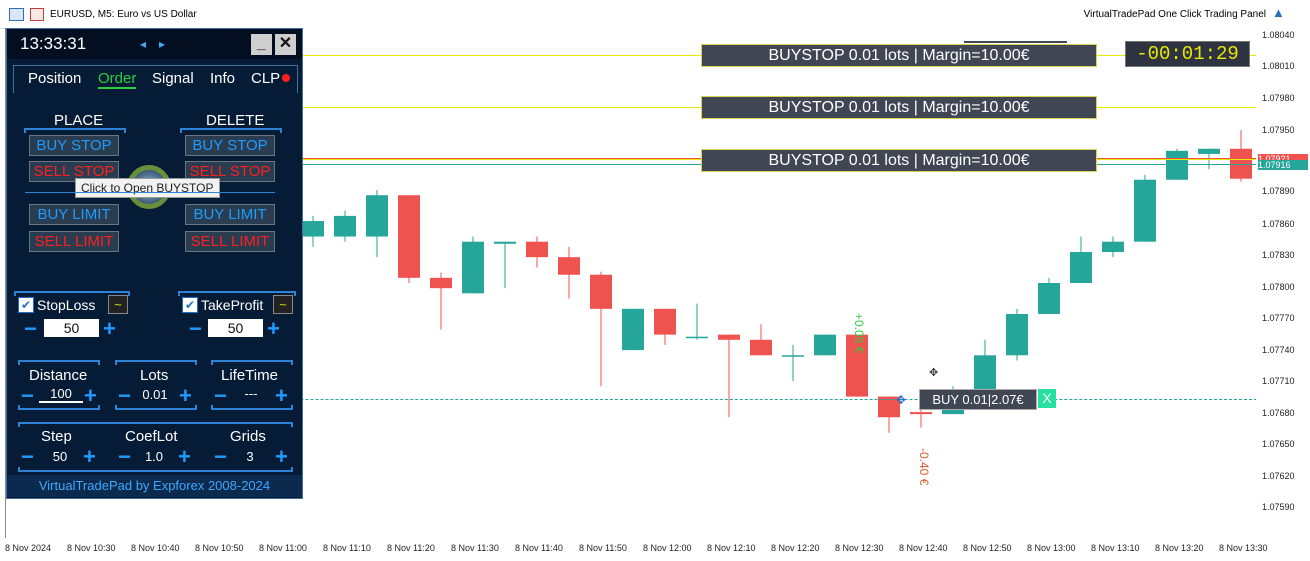 The width and height of the screenshot is (1310, 561). I want to click on step-minus-button: −, so click(27, 456).